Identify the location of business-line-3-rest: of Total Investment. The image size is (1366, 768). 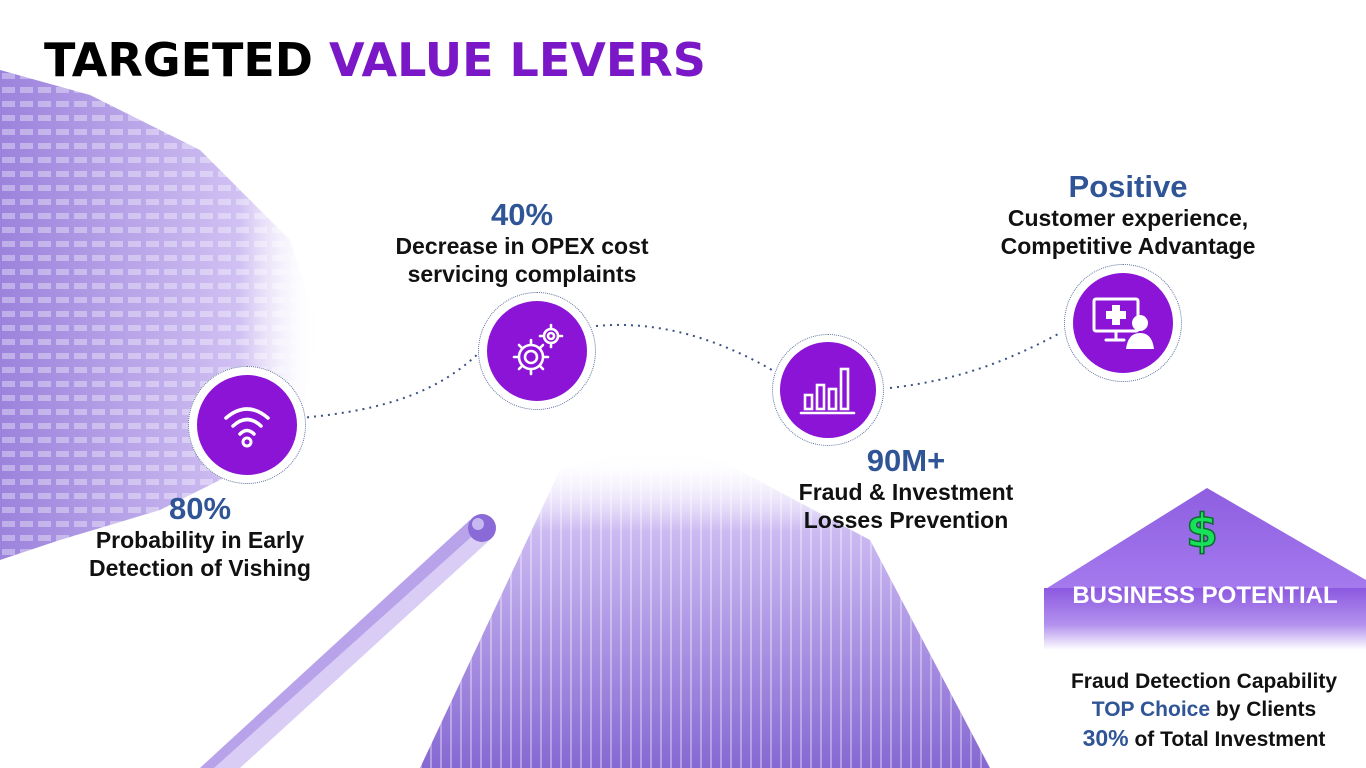
(1227, 739).